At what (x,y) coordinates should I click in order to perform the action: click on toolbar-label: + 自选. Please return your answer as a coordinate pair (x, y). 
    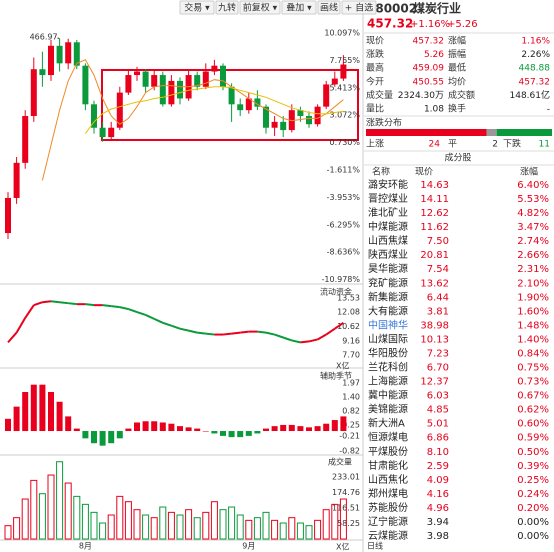
    Looking at the image, I should click on (359, 8).